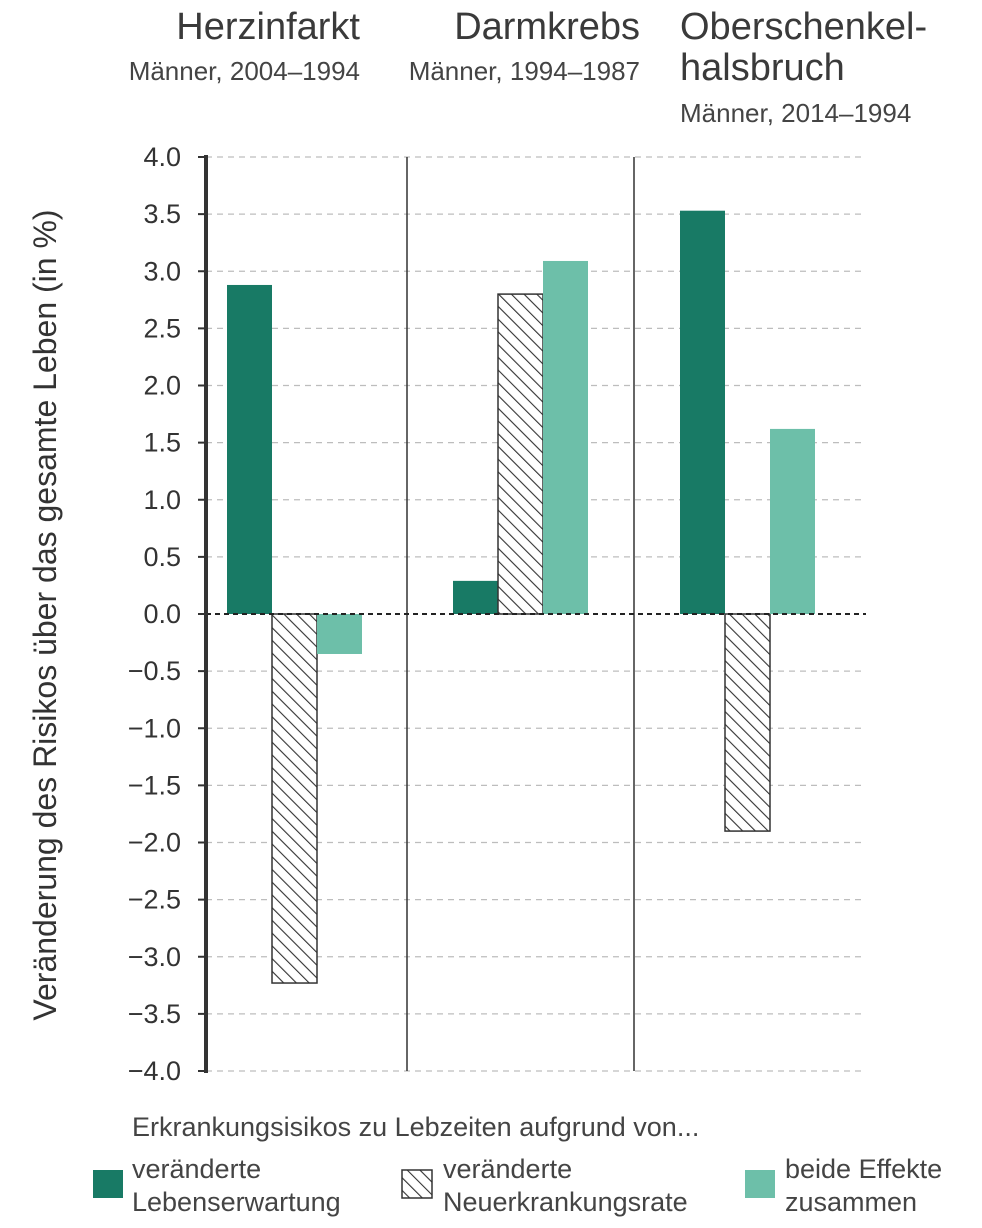 The width and height of the screenshot is (982, 1228). I want to click on y-tick-label: −2.5, so click(154, 900).